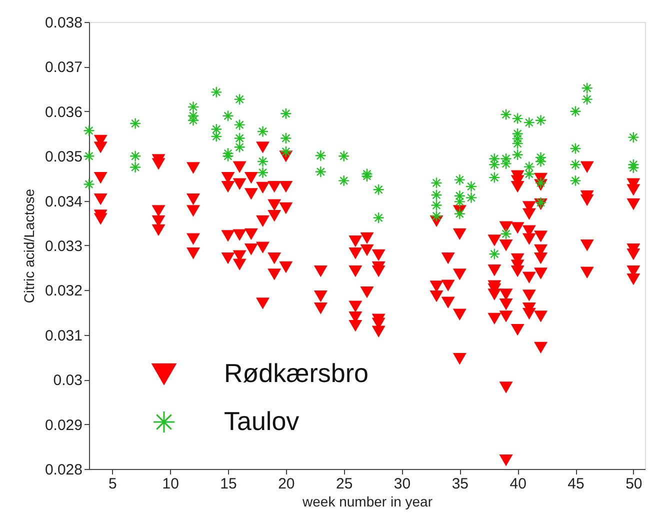 The width and height of the screenshot is (649, 516). Describe the element at coordinates (63, 157) in the screenshot. I see `y-tick-label: 0.035` at that location.